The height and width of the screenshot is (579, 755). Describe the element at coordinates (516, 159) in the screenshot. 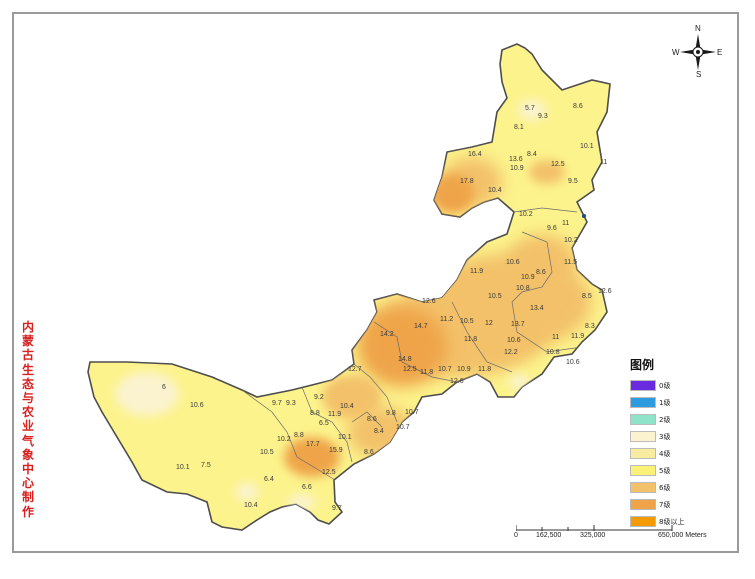

I see `station-value-label: 13.6` at that location.